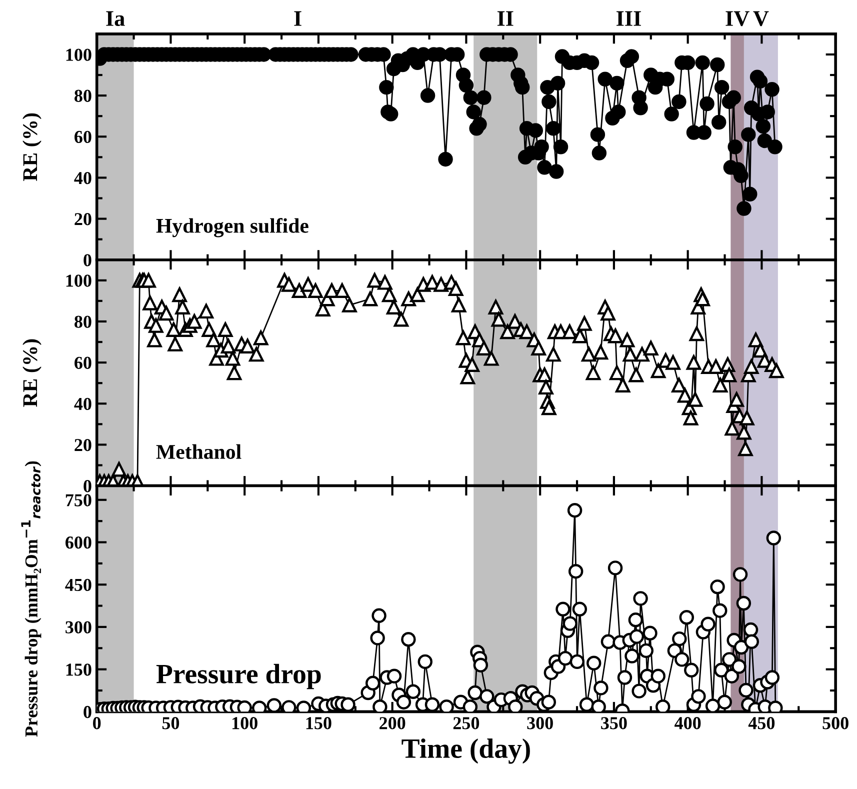  What do you see at coordinates (79, 670) in the screenshot?
I see `y-tick-label: 150` at bounding box center [79, 670].